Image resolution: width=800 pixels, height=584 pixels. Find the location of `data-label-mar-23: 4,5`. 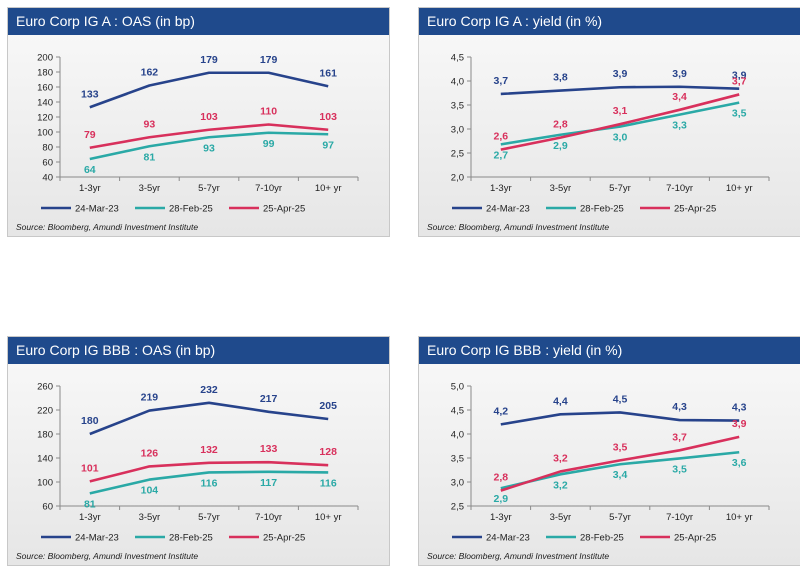

data-label-mar-23: 4,5 is located at coordinates (620, 399).